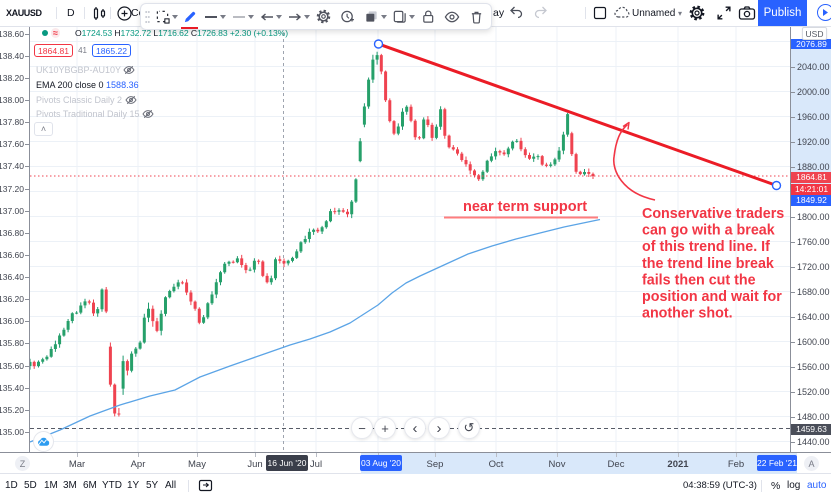 The width and height of the screenshot is (831, 500). Describe the element at coordinates (708, 264) in the screenshot. I see `svg-text: the trend line break` at that location.